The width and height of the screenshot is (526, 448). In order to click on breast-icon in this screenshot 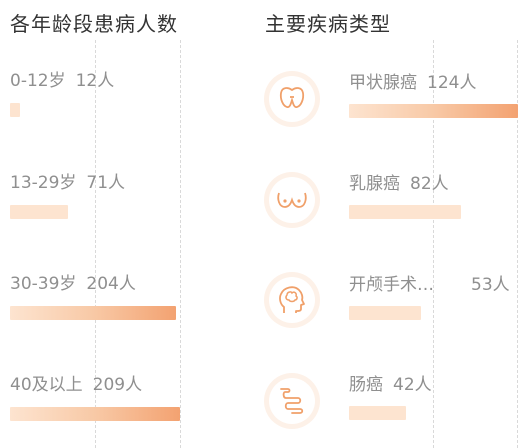, I will do `click(292, 200)`.